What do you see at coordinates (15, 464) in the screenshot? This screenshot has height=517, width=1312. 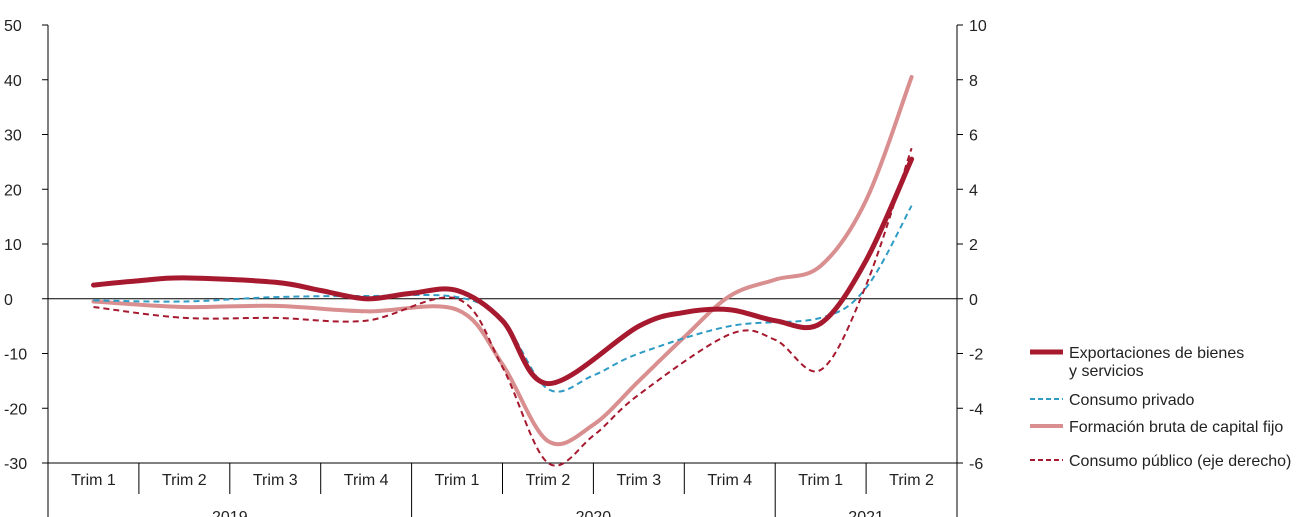 I see `left-axis-tick-label: -30` at bounding box center [15, 464].